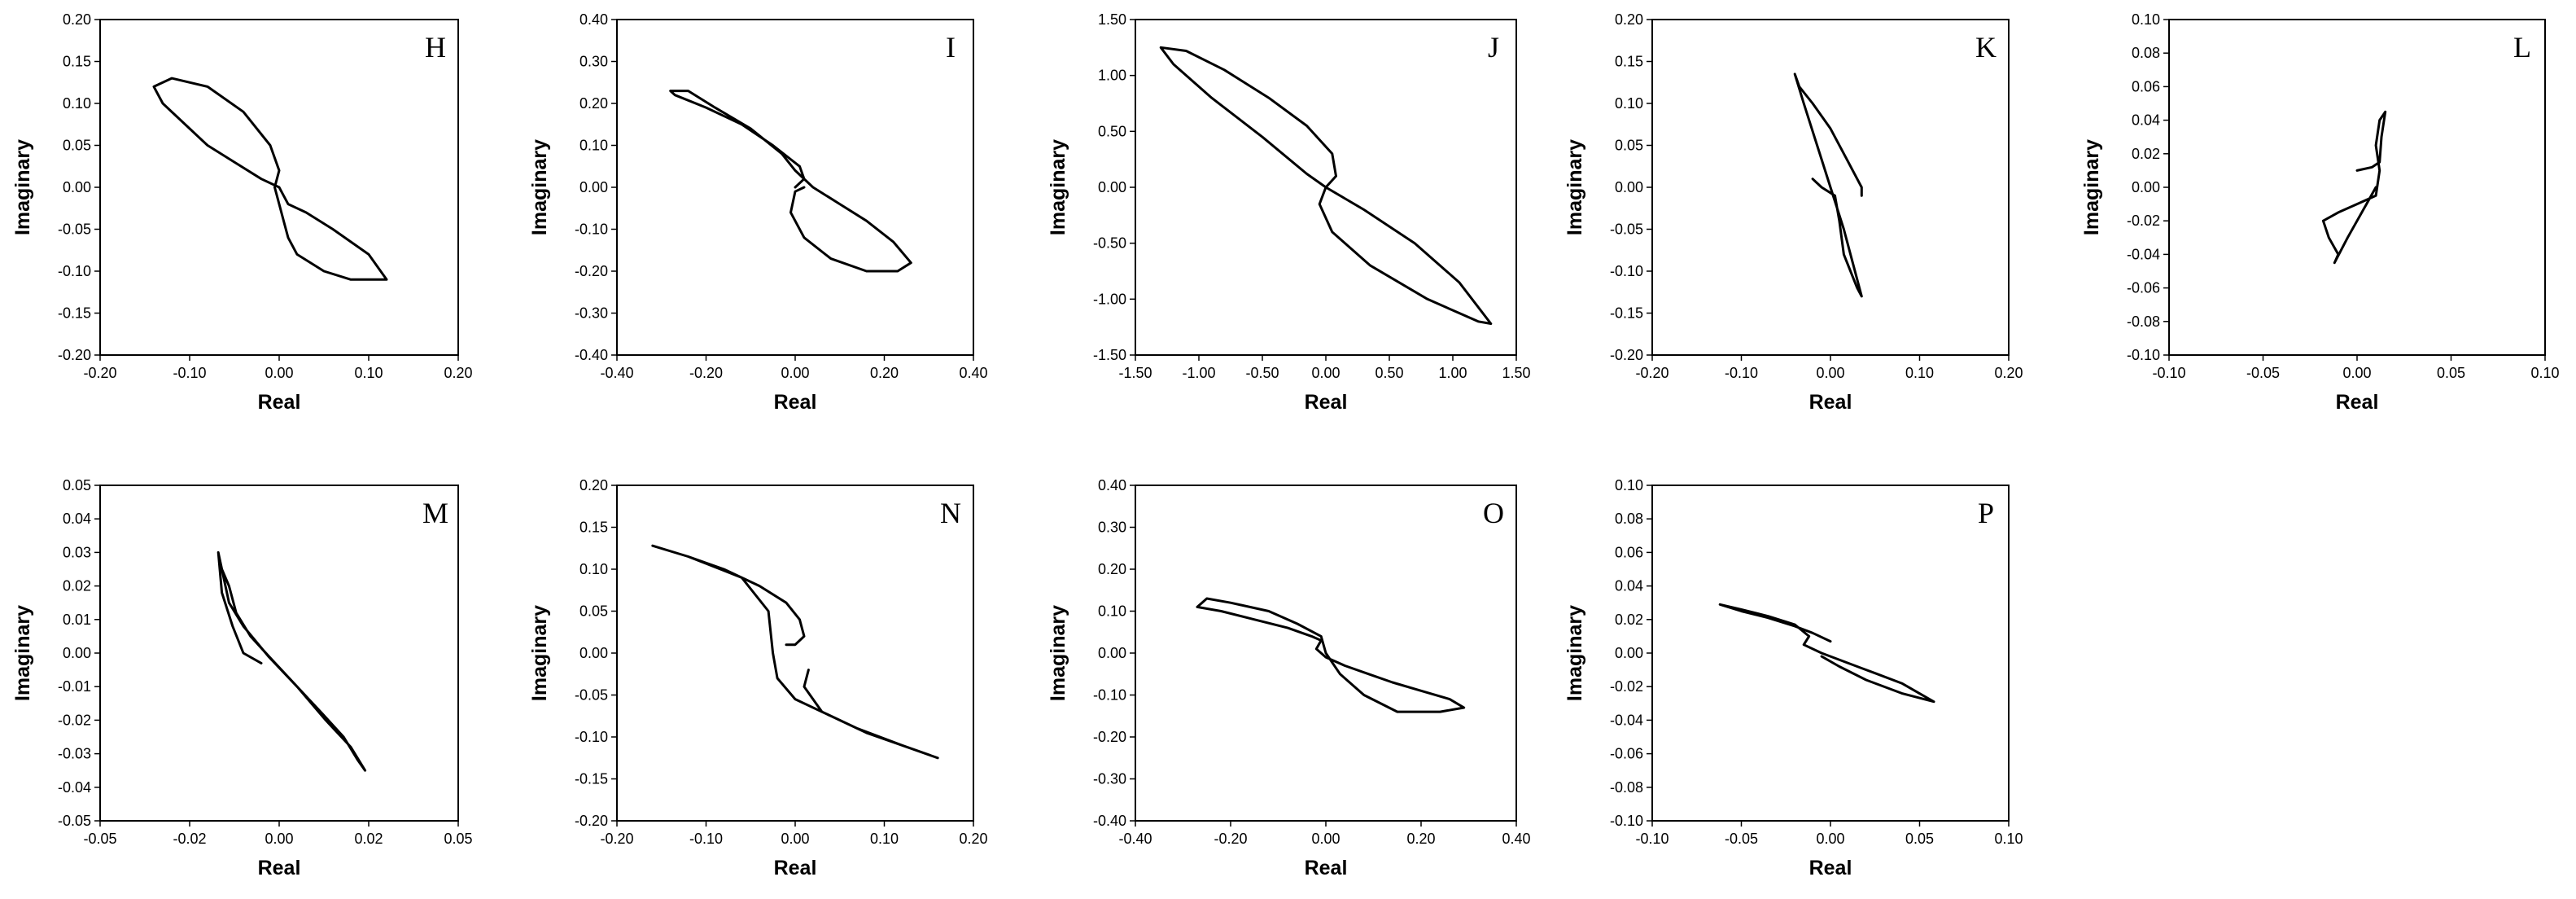 The image size is (2576, 899). I want to click on plot-frame, so click(1830, 653).